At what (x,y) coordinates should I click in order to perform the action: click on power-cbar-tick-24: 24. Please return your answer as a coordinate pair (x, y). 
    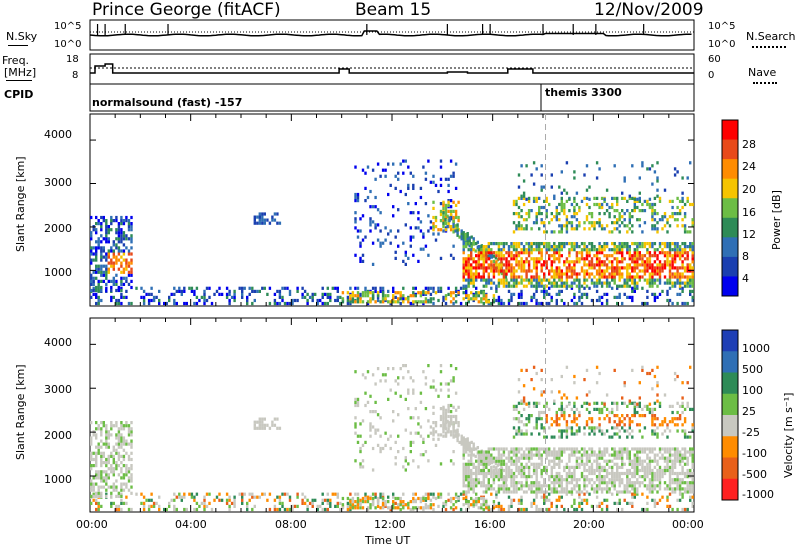
    Looking at the image, I should click on (749, 166).